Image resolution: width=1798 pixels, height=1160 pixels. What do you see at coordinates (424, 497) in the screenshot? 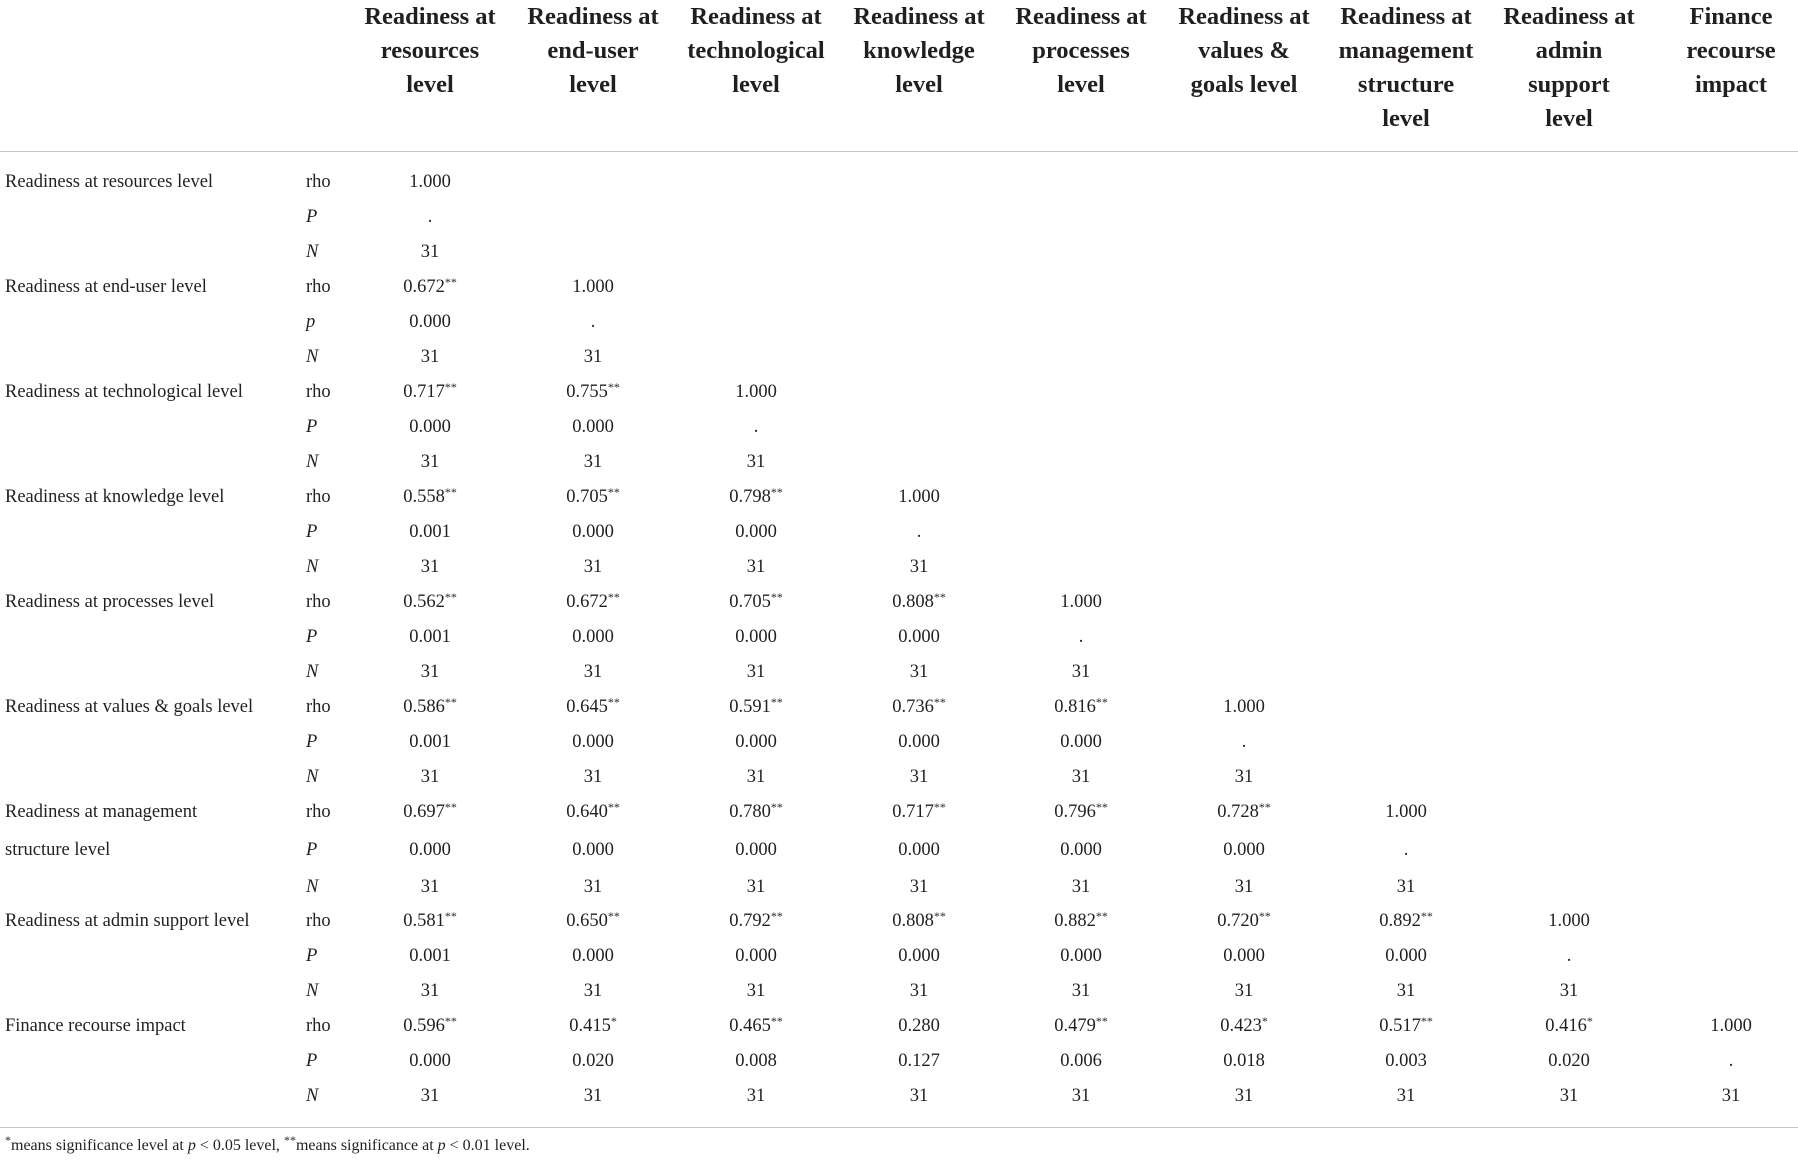
I see `rho-number: 0.558` at bounding box center [424, 497].